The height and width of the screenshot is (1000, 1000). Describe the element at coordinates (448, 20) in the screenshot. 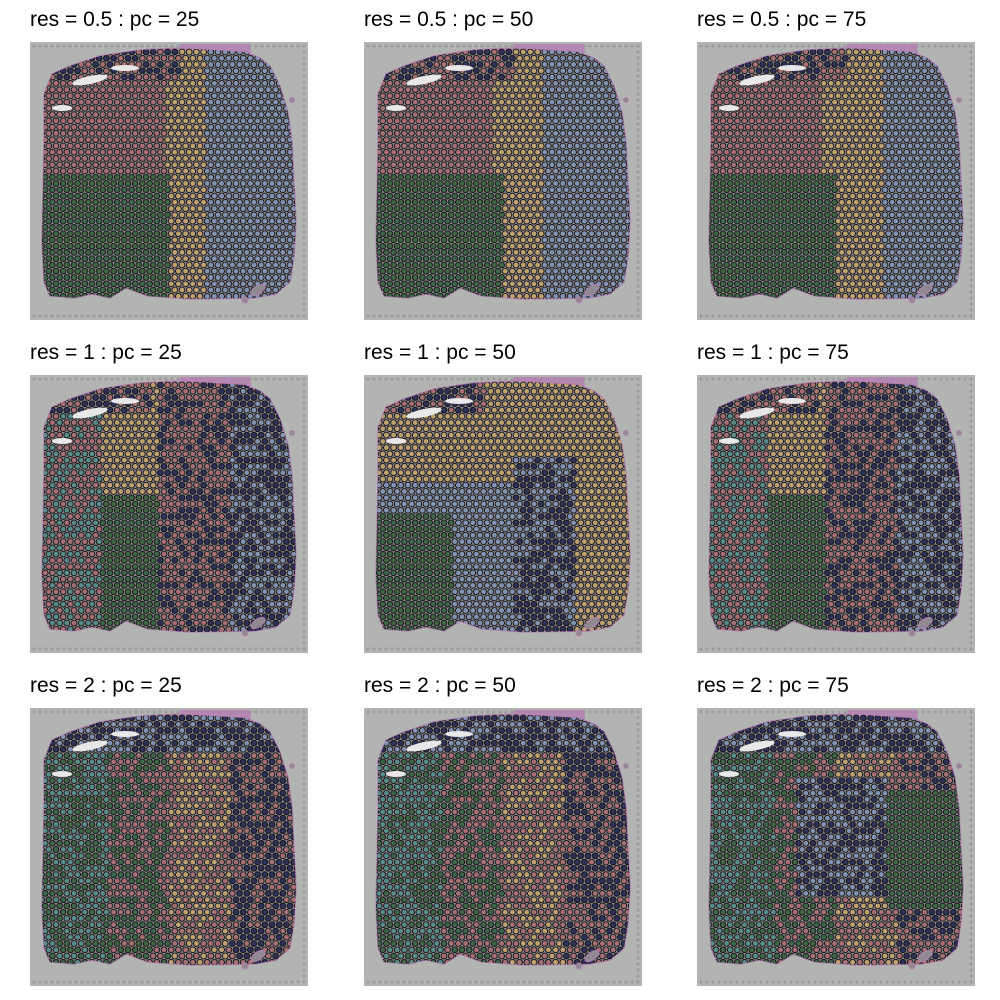

I see `panel-title: res = 0.5 : pc = 50` at that location.